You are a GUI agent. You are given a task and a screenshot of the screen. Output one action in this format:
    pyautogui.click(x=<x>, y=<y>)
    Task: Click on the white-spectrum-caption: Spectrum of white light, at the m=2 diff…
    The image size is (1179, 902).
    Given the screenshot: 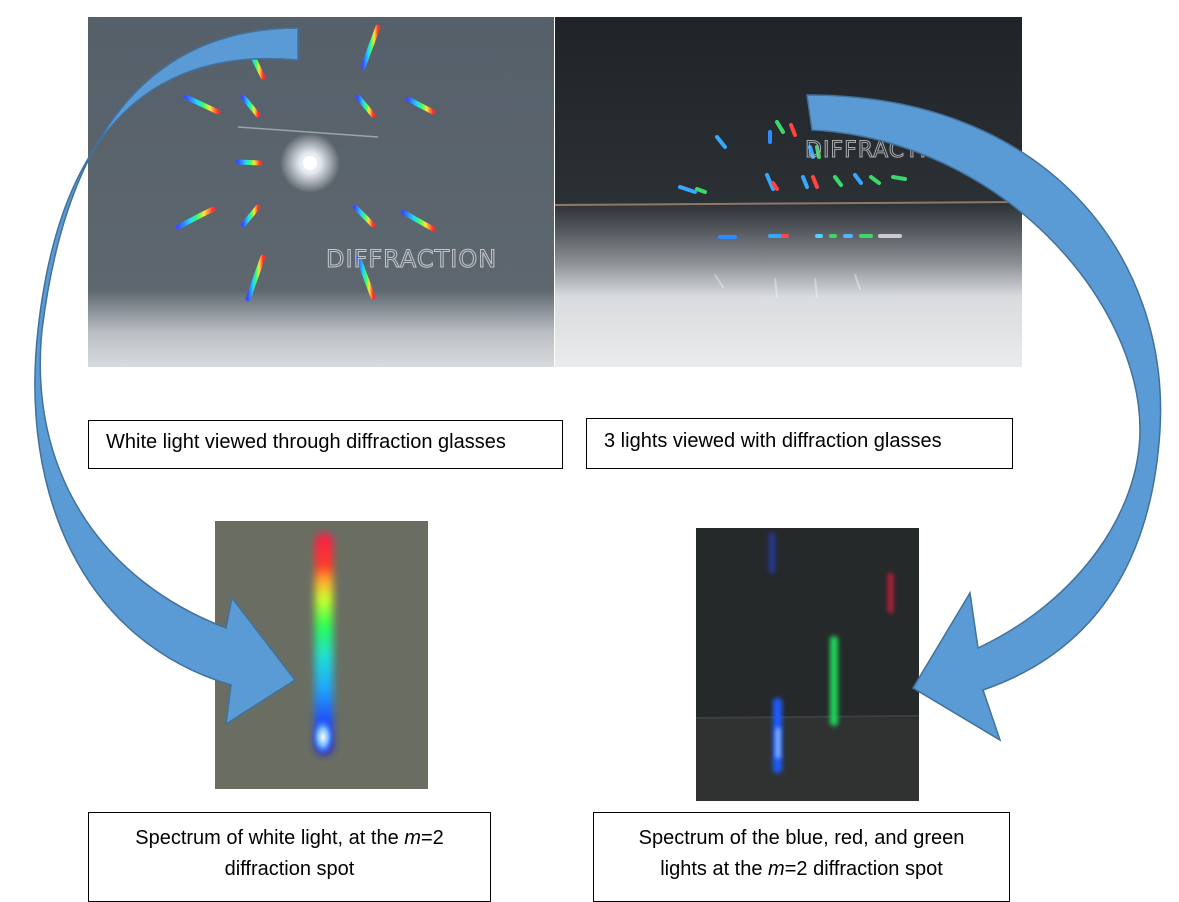 What is the action you would take?
    pyautogui.click(x=289, y=857)
    